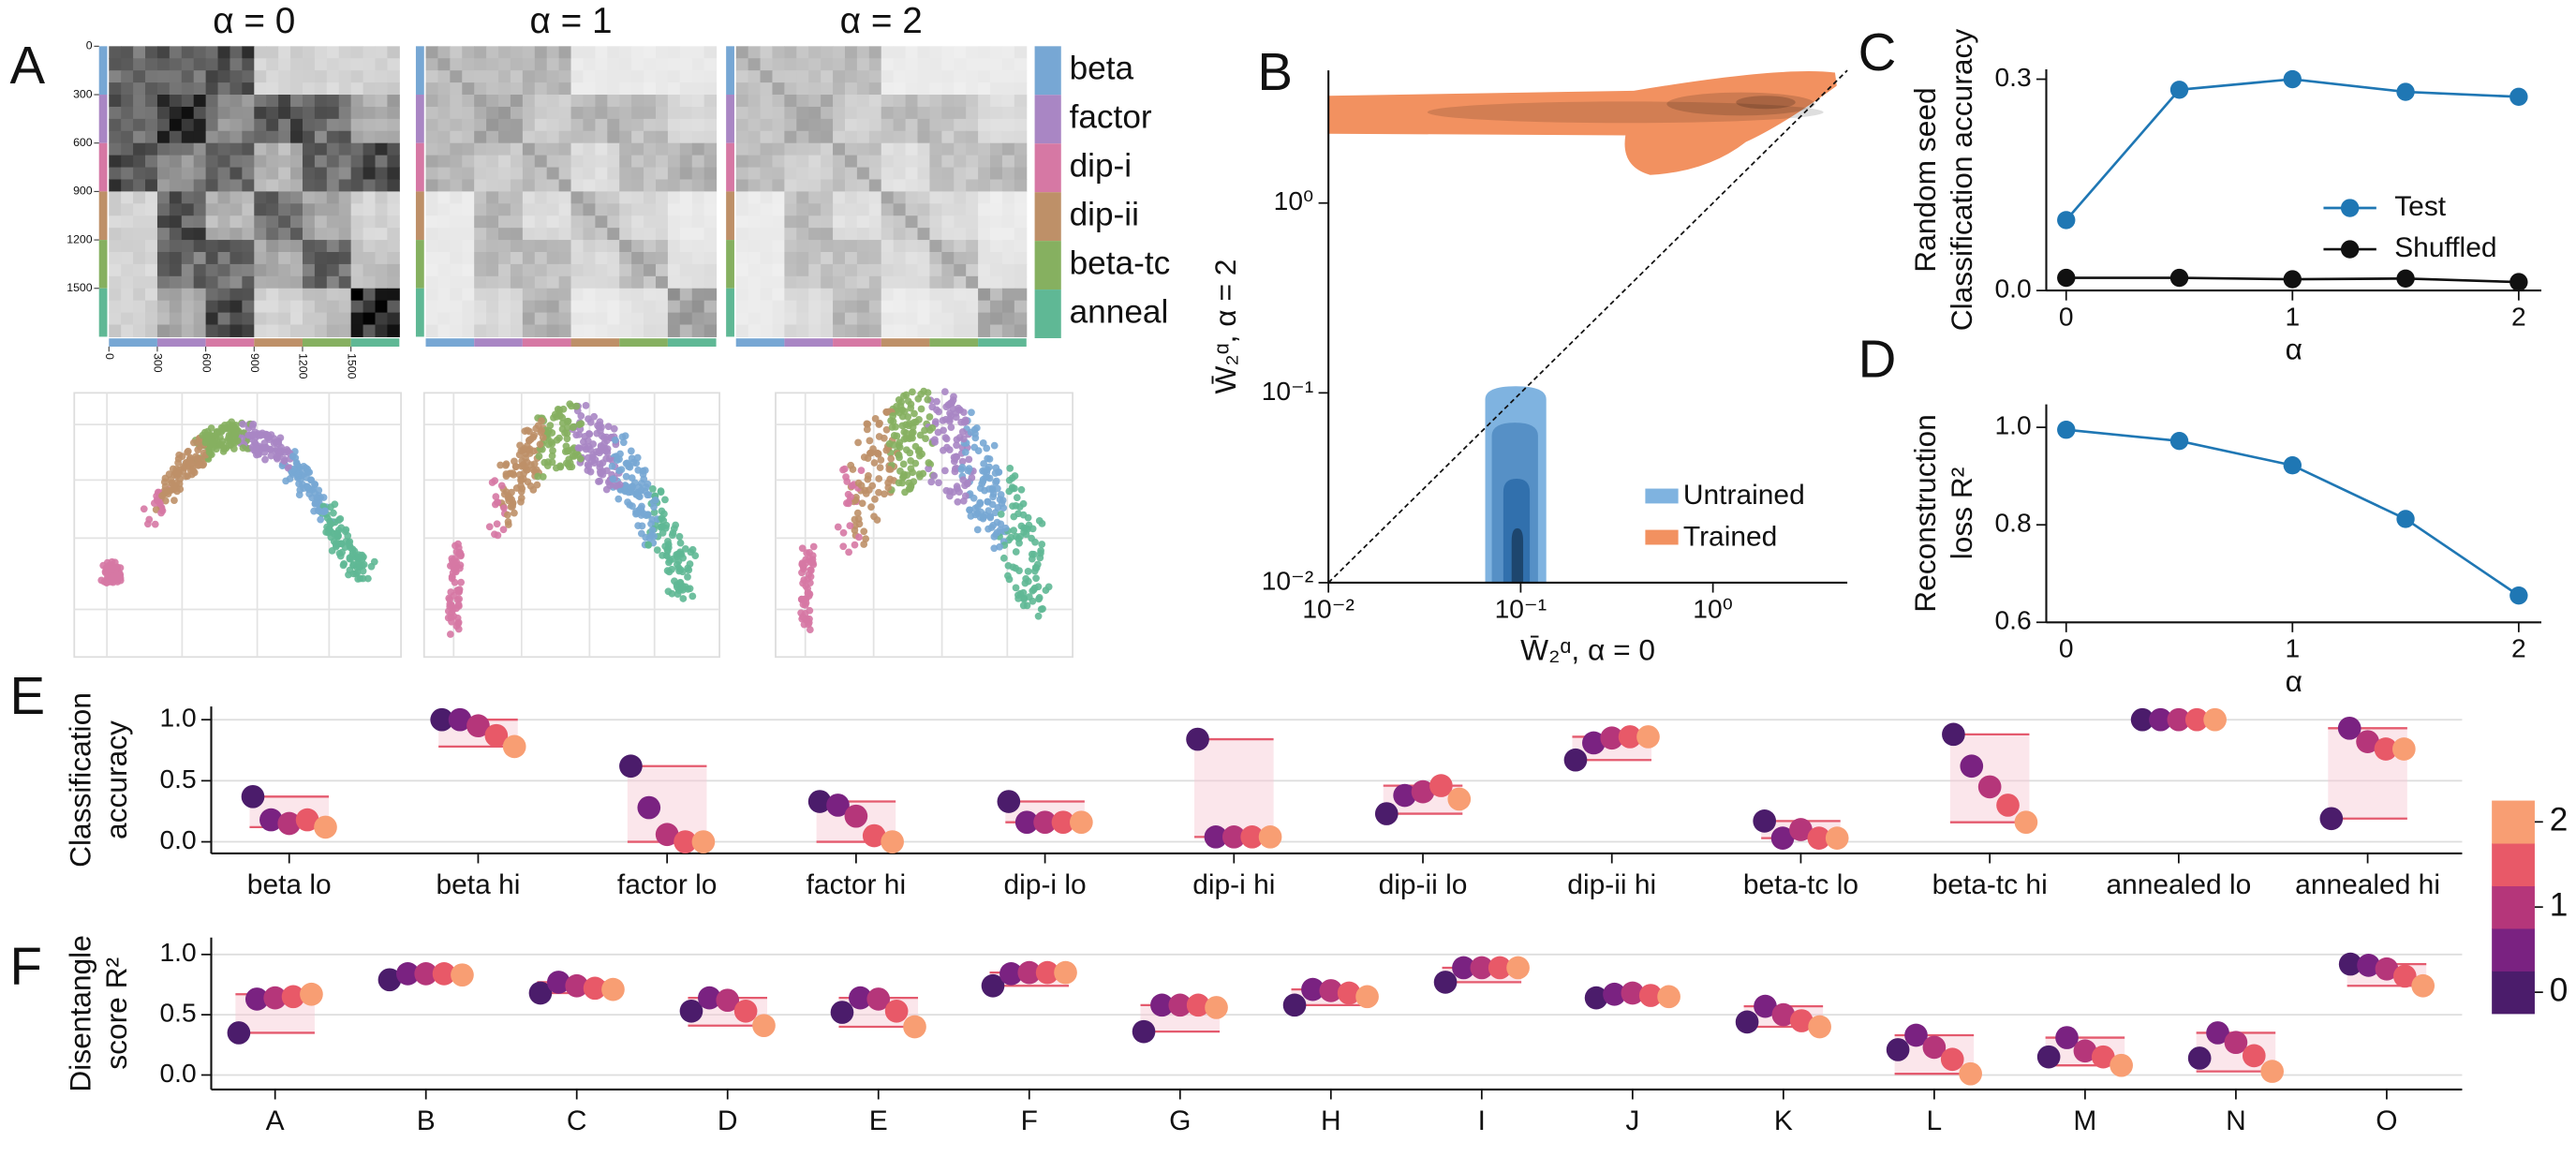  I want to click on legend-label: dip-ii, so click(1104, 214).